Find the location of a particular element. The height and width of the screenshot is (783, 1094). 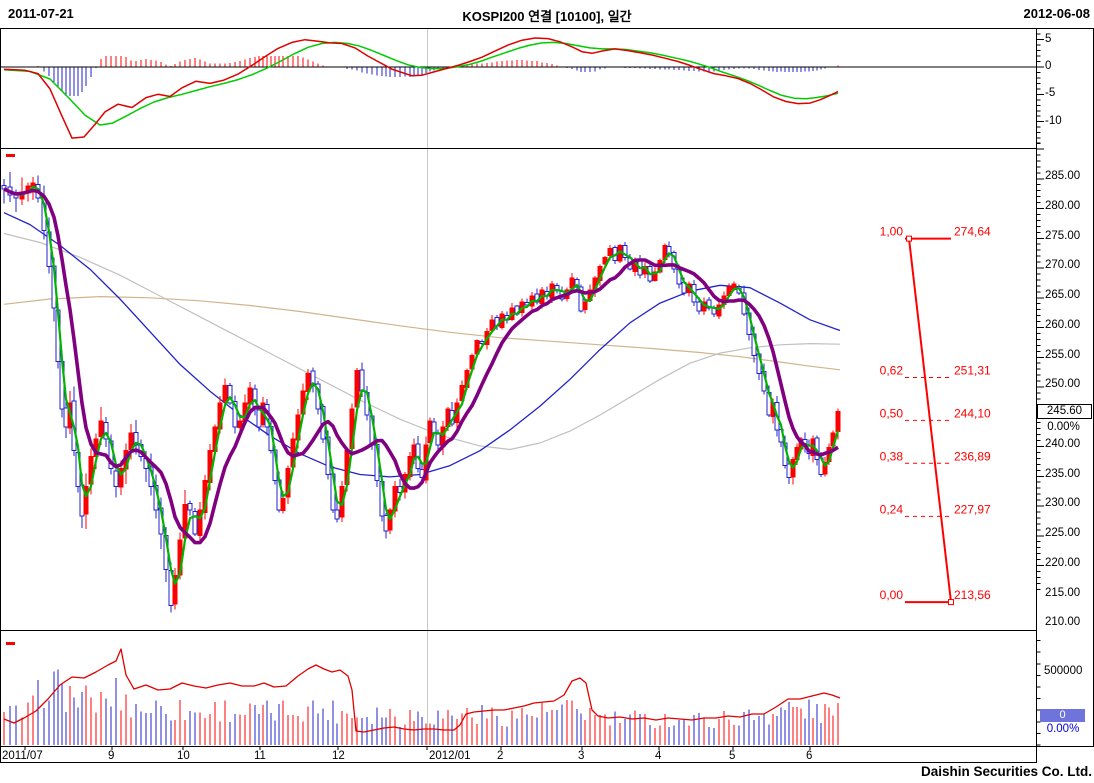

fib-value-label: 227,97 is located at coordinates (972, 509).